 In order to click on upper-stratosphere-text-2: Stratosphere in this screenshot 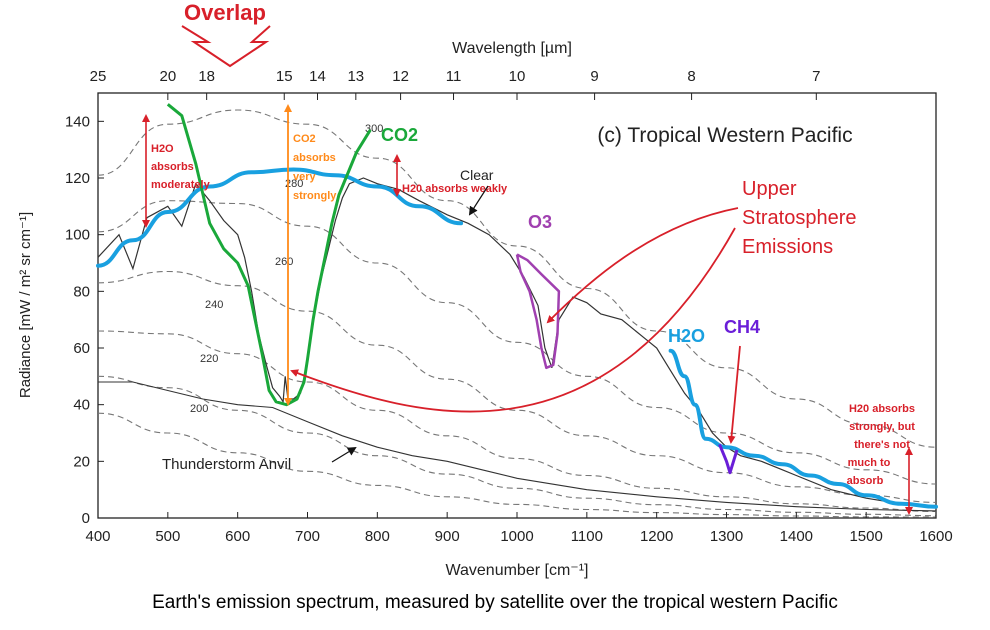, I will do `click(799, 218)`.